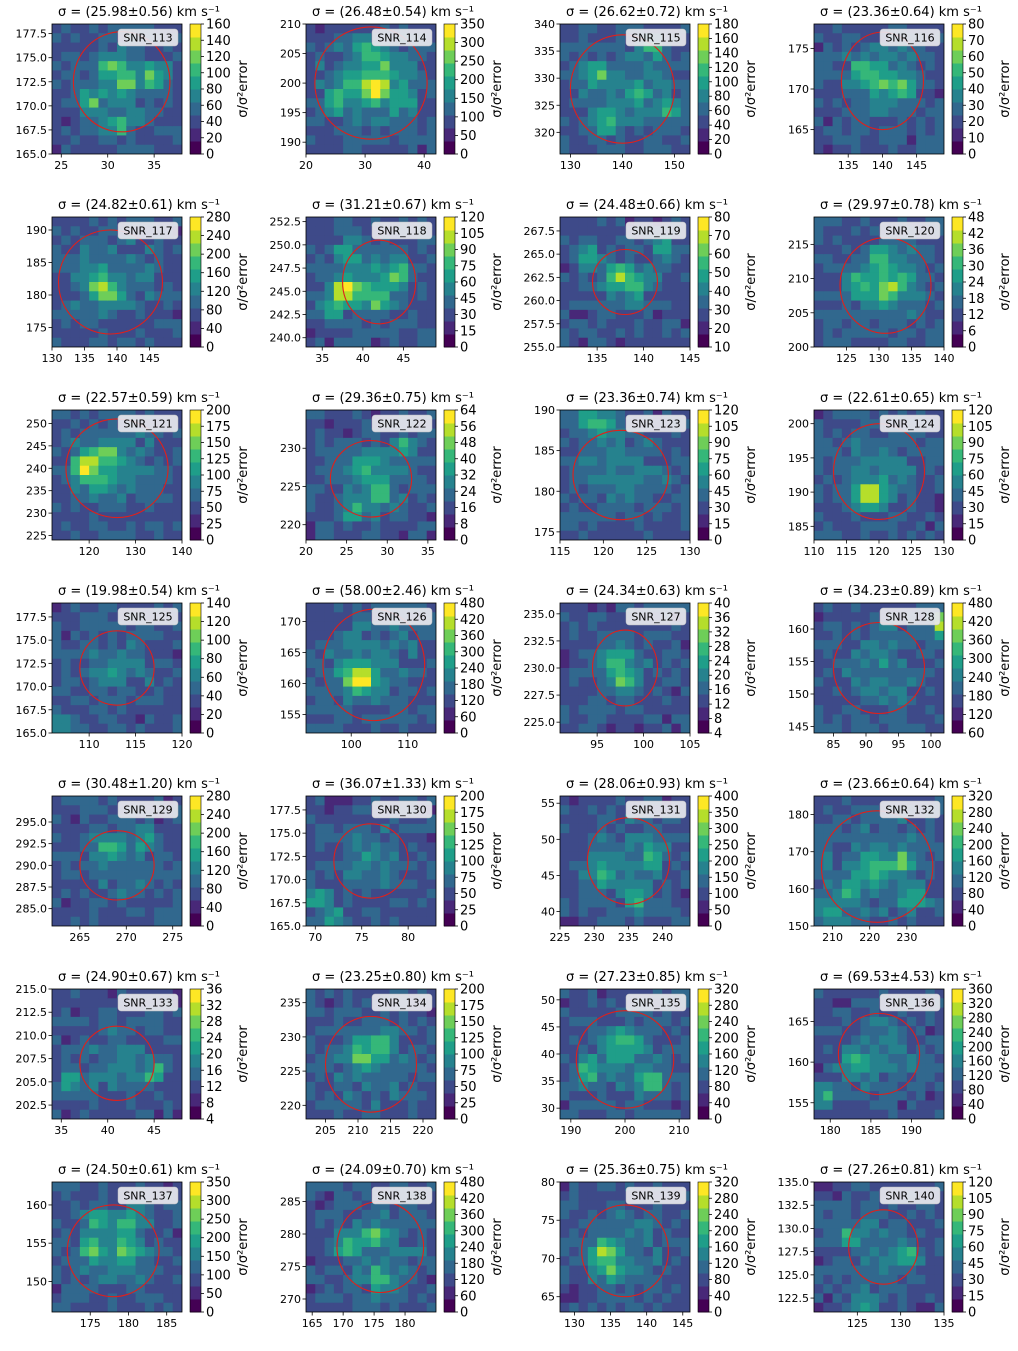  What do you see at coordinates (322, 358) in the screenshot?
I see `x-tick-label: 35` at bounding box center [322, 358].